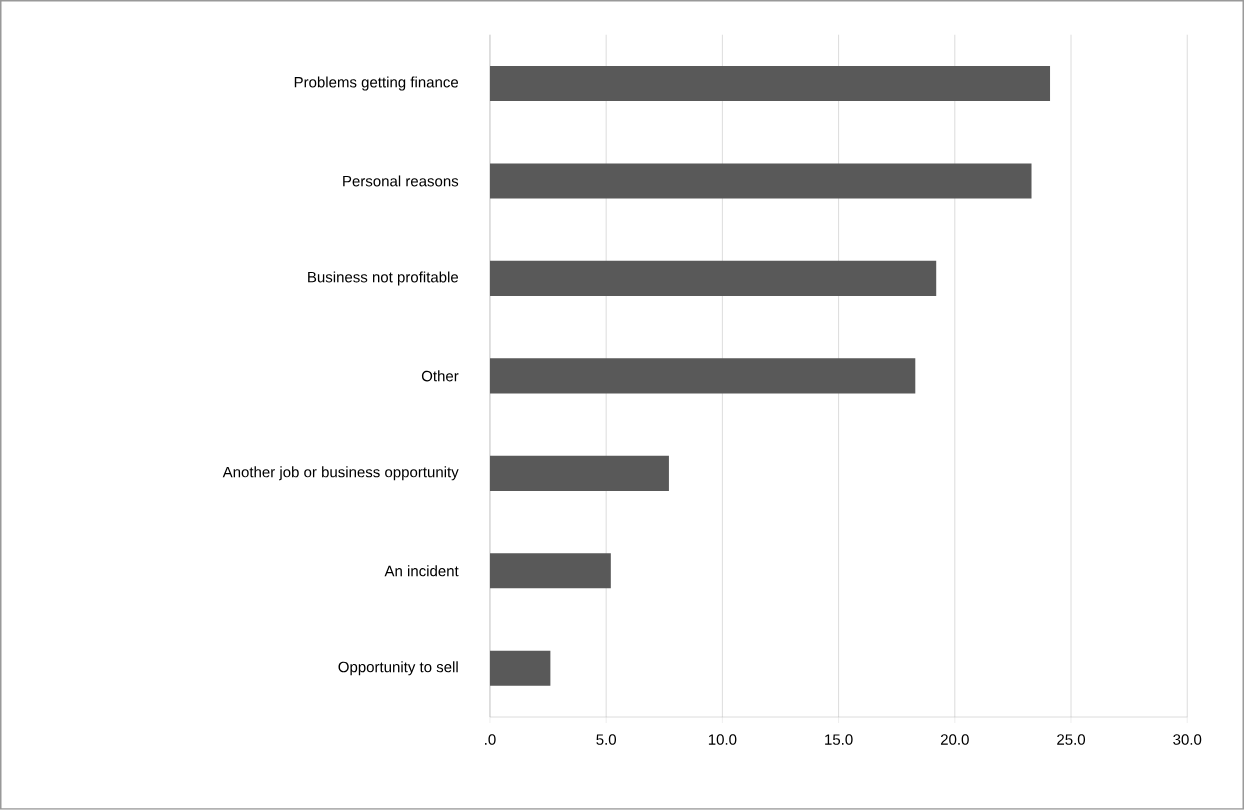  Describe the element at coordinates (398, 668) in the screenshot. I see `y-tick-label: Opportunity to sell` at that location.